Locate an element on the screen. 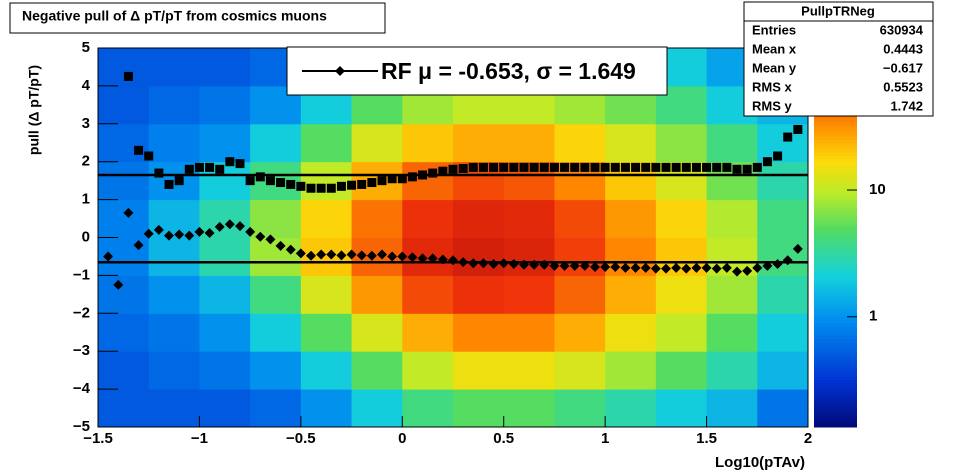 The width and height of the screenshot is (953, 475). stats-key: Entries is located at coordinates (774, 29).